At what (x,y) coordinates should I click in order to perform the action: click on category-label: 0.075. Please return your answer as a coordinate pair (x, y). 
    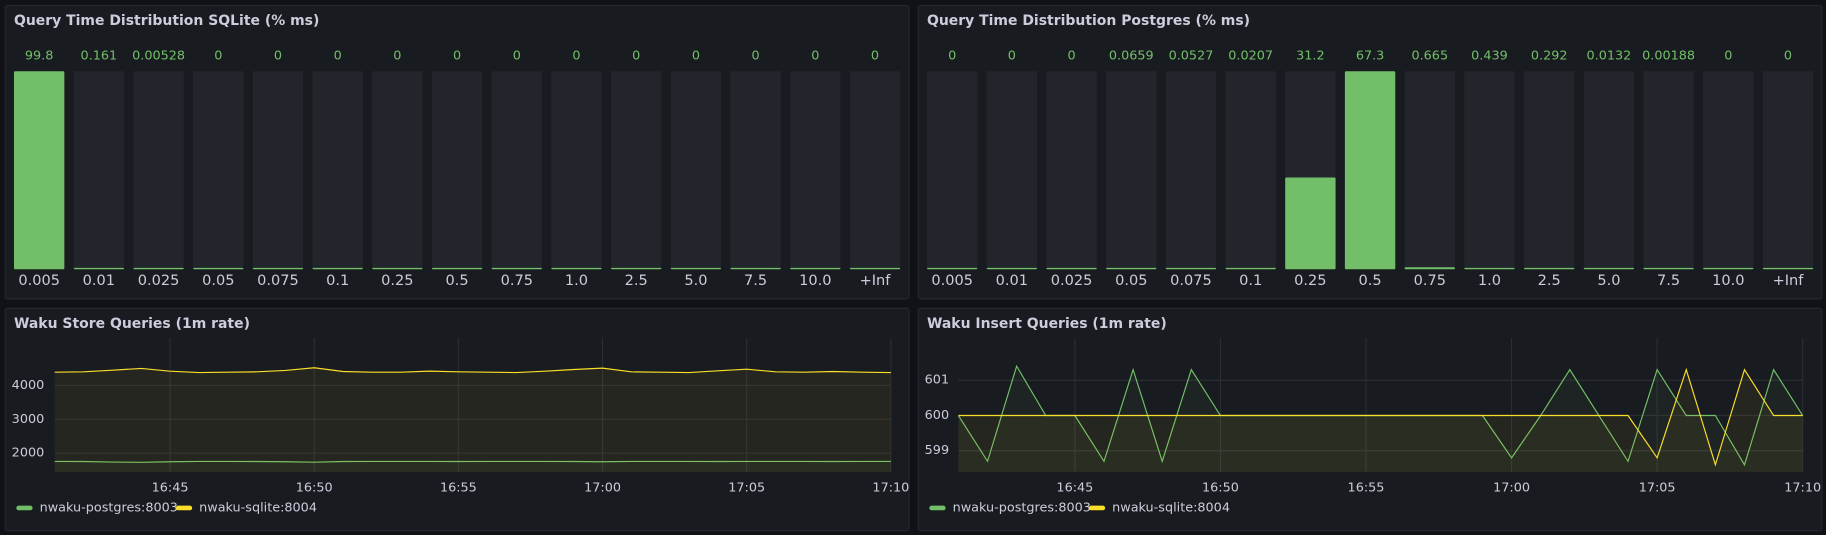
    Looking at the image, I should click on (1191, 280).